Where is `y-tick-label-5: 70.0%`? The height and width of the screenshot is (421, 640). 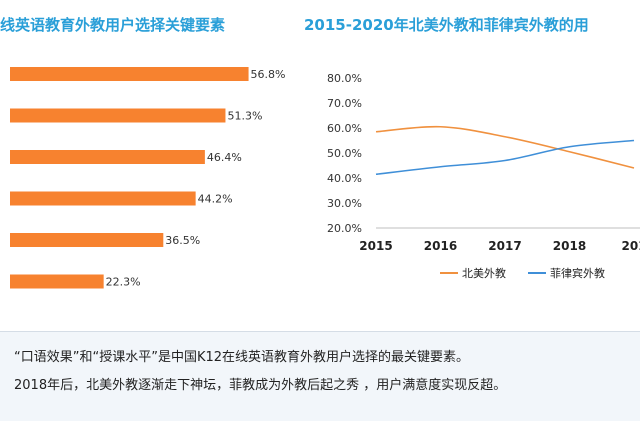 y-tick-label-5: 70.0% is located at coordinates (344, 103).